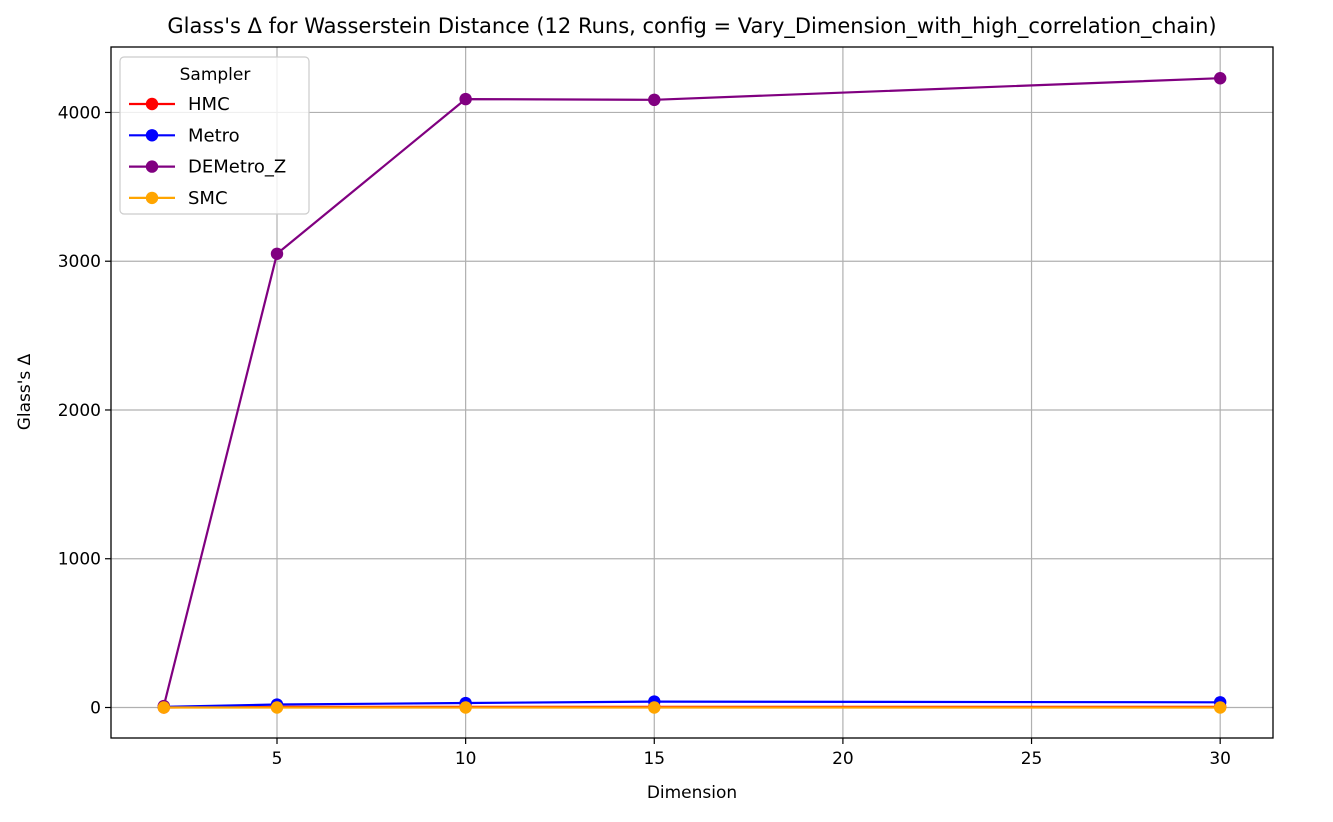 Image resolution: width=1333 pixels, height=822 pixels. I want to click on y-tick-label: 3000, so click(79, 262).